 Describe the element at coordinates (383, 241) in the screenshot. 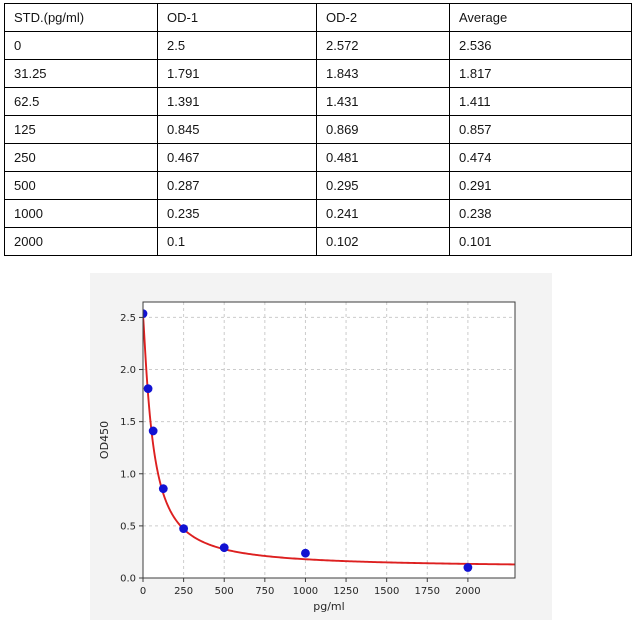

I see `table-cell: 0.102` at that location.